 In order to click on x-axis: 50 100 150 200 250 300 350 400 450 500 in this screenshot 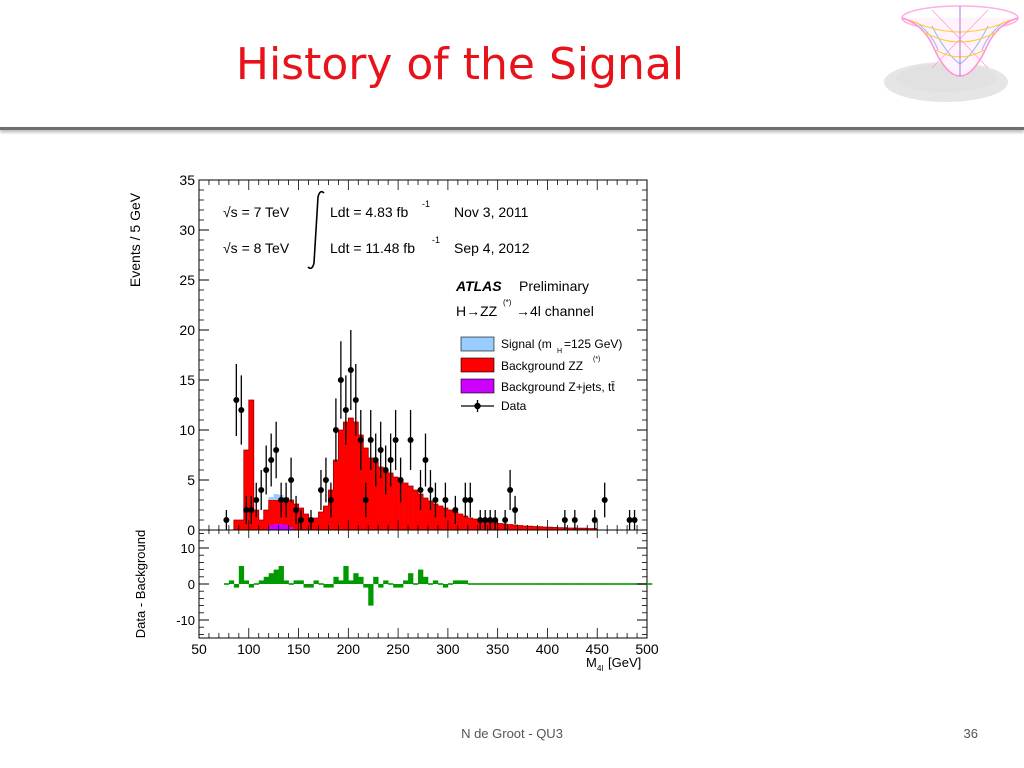, I will do `click(425, 593)`.